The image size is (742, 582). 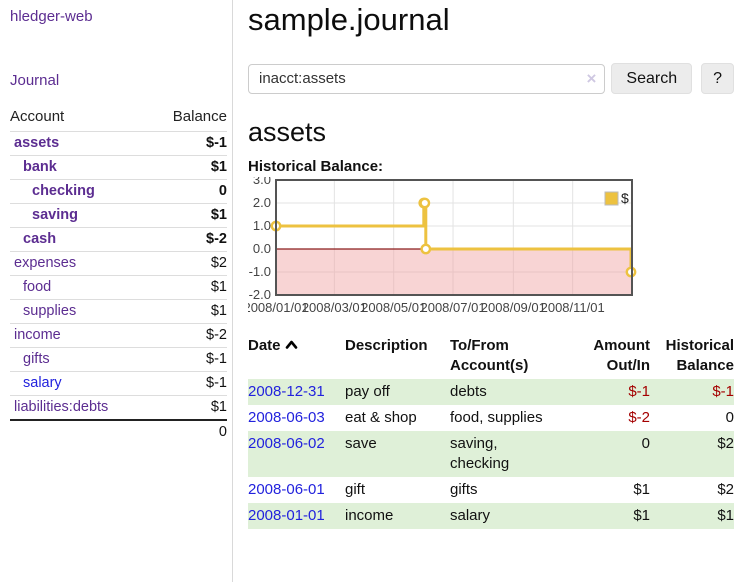 What do you see at coordinates (699, 355) in the screenshot?
I see `register-col-balance: Historical Balance` at bounding box center [699, 355].